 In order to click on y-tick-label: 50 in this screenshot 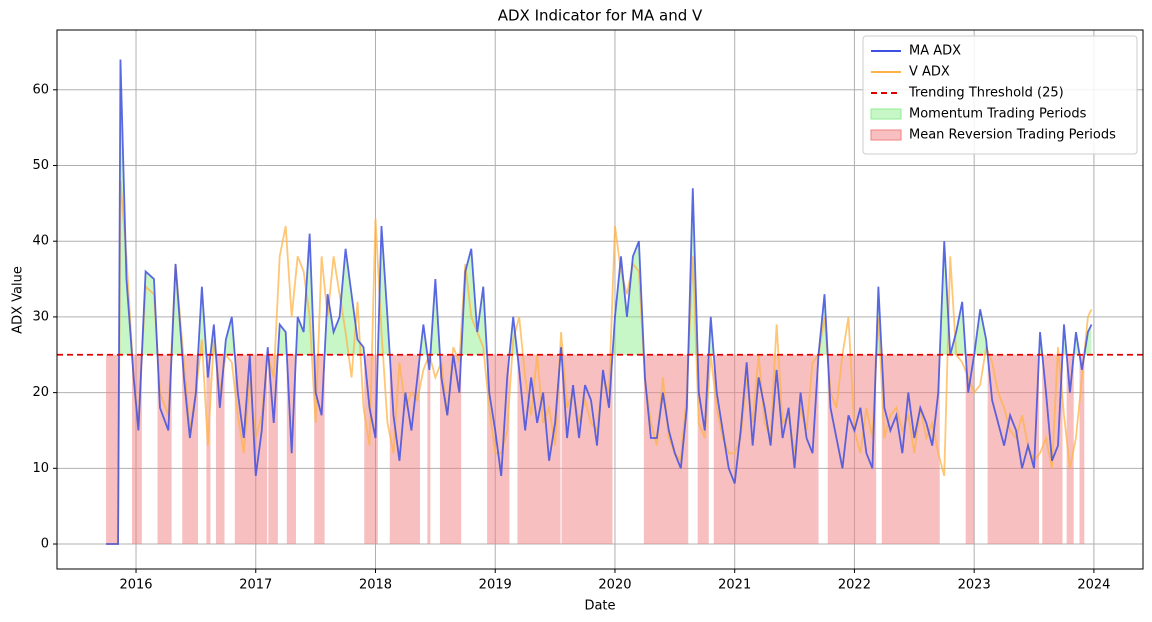, I will do `click(40, 165)`.